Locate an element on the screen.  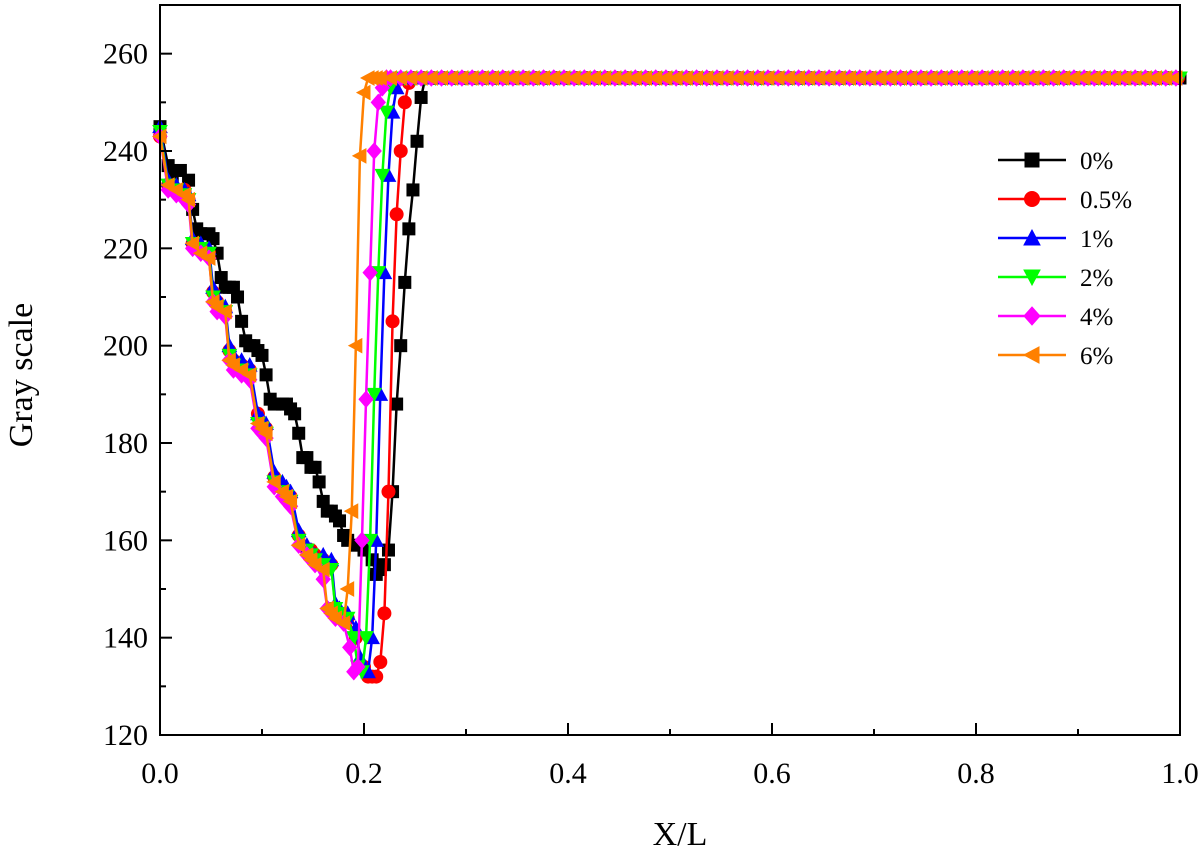
x-tick-label: 0.6 is located at coordinates (772, 773).